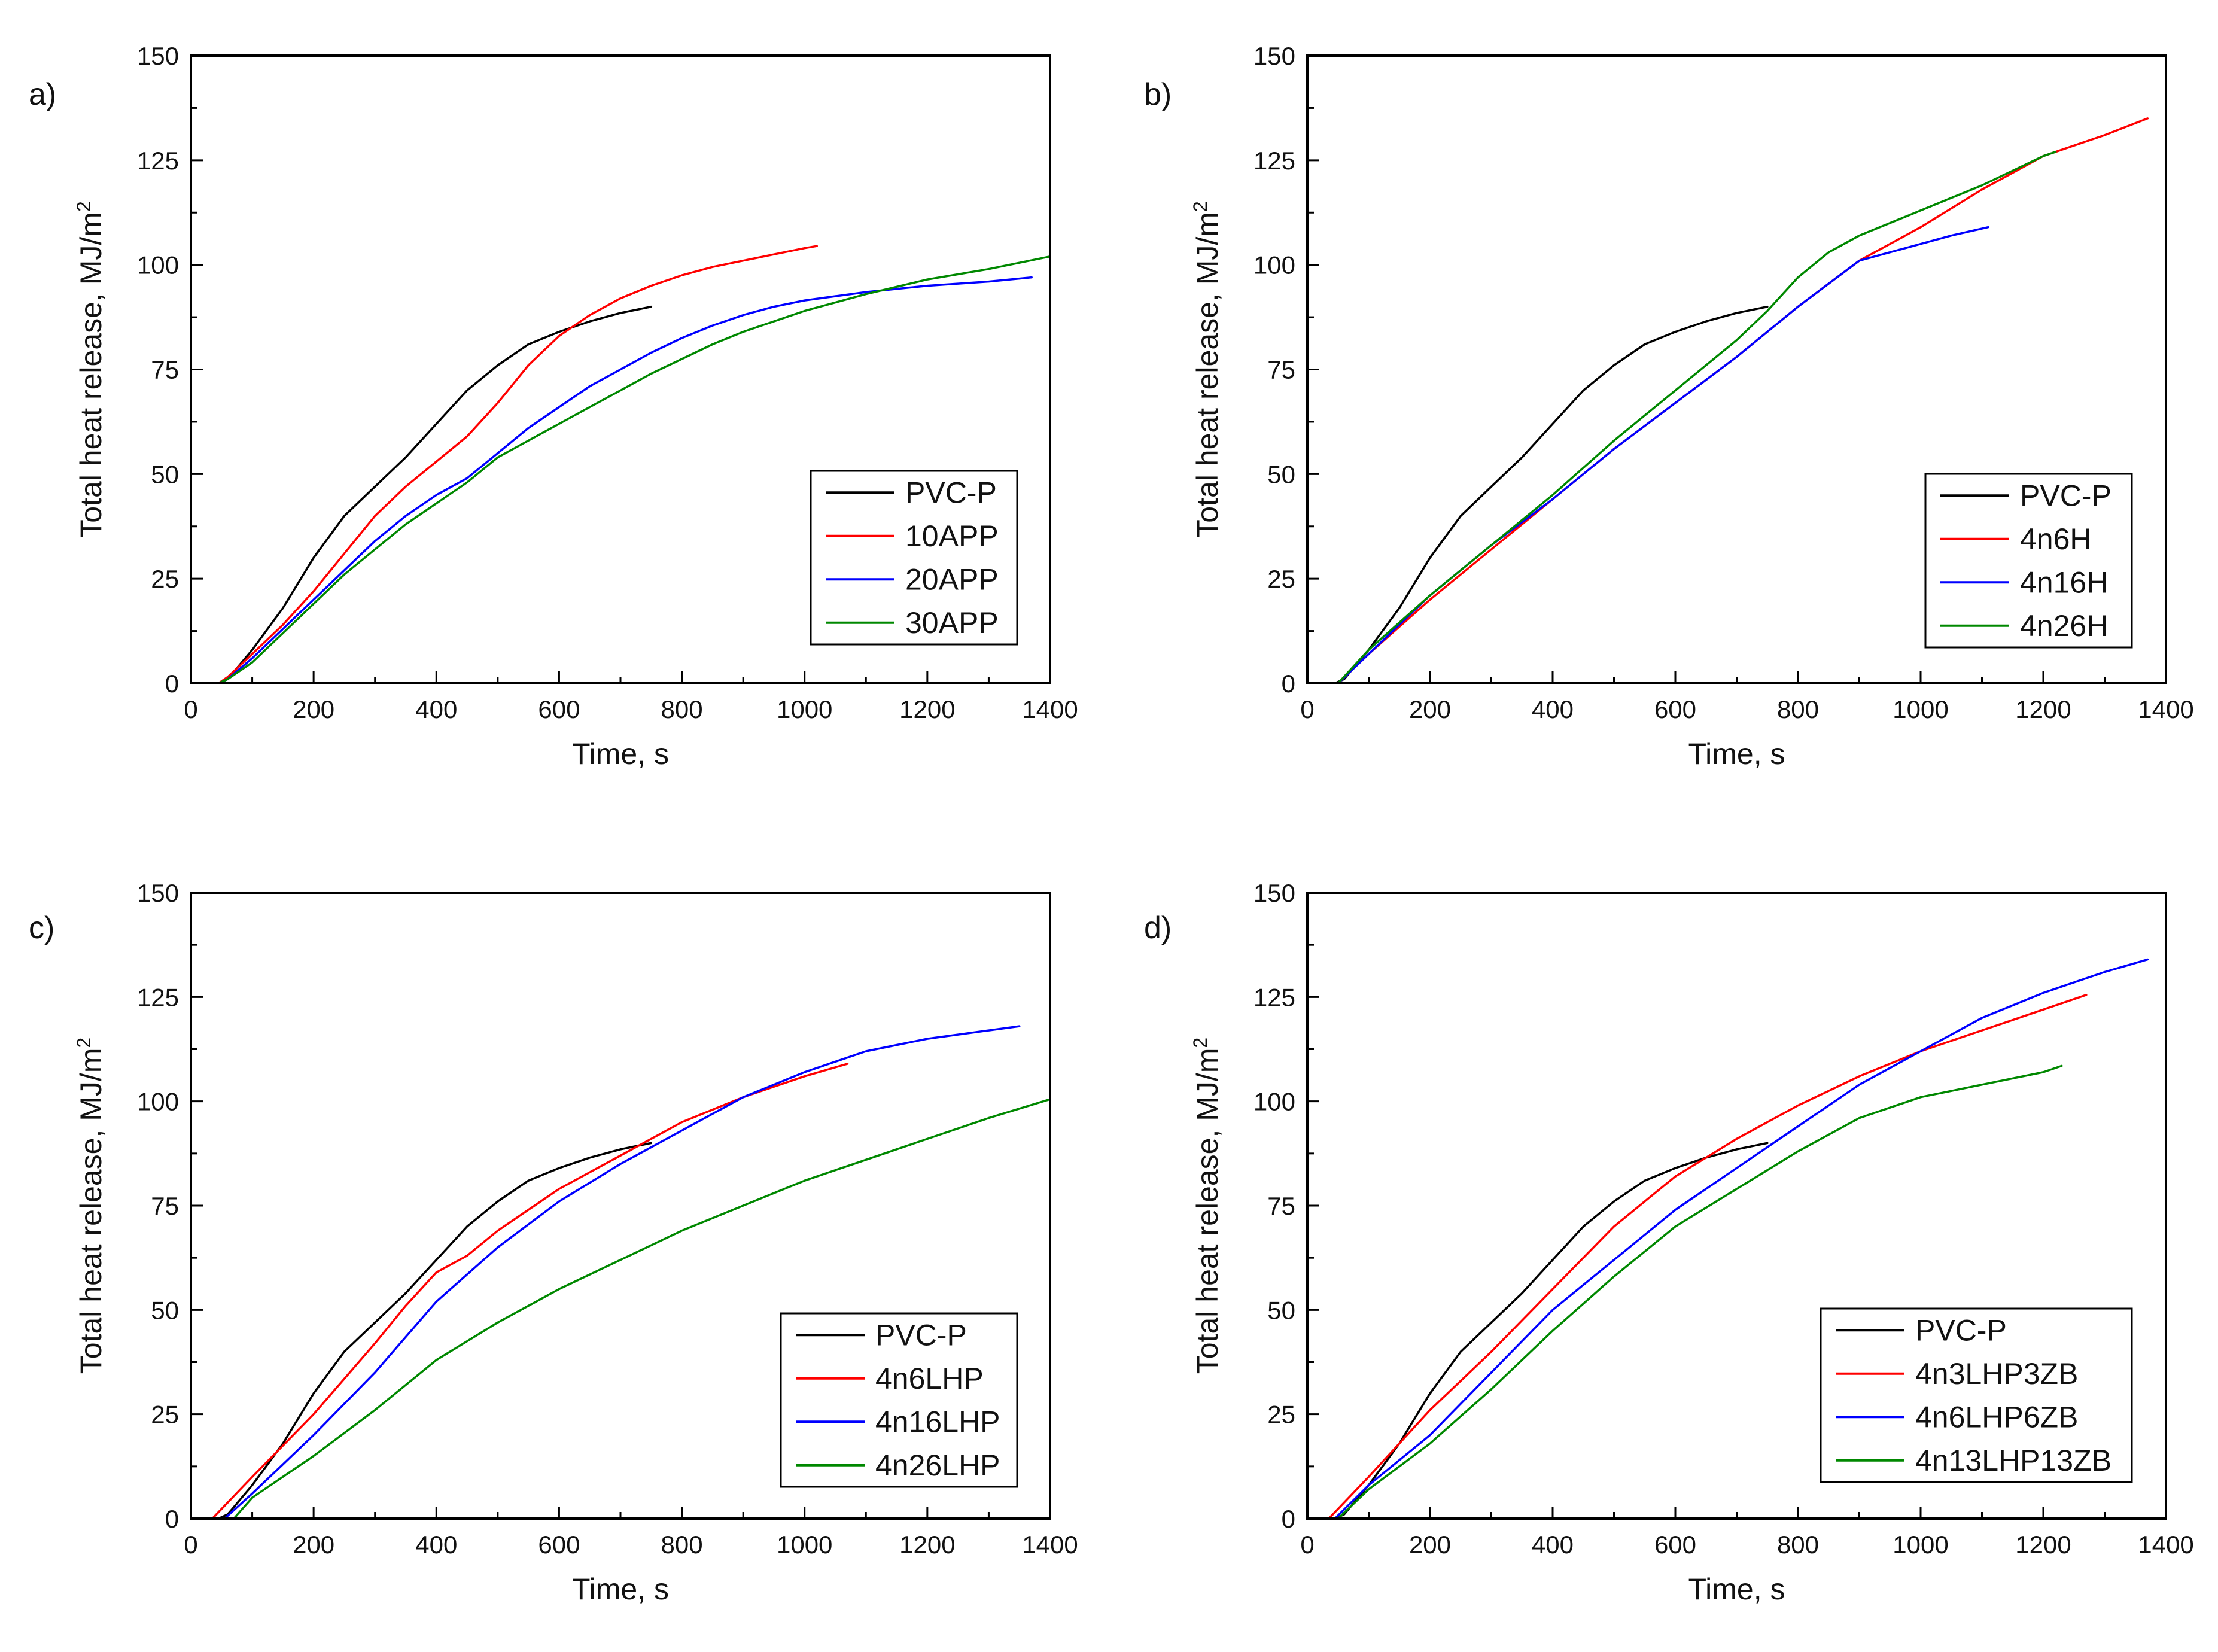 This screenshot has width=2218, height=1652. Describe the element at coordinates (2064, 626) in the screenshot. I see `legend-entry: 4n26H` at that location.